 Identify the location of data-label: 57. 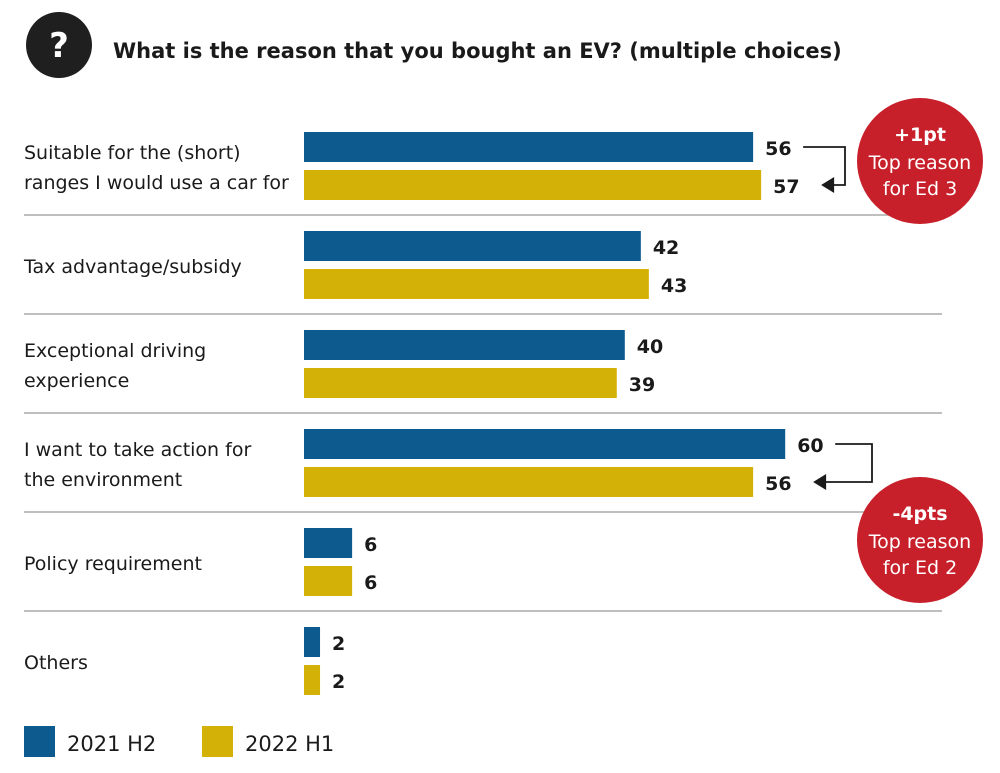
(786, 187).